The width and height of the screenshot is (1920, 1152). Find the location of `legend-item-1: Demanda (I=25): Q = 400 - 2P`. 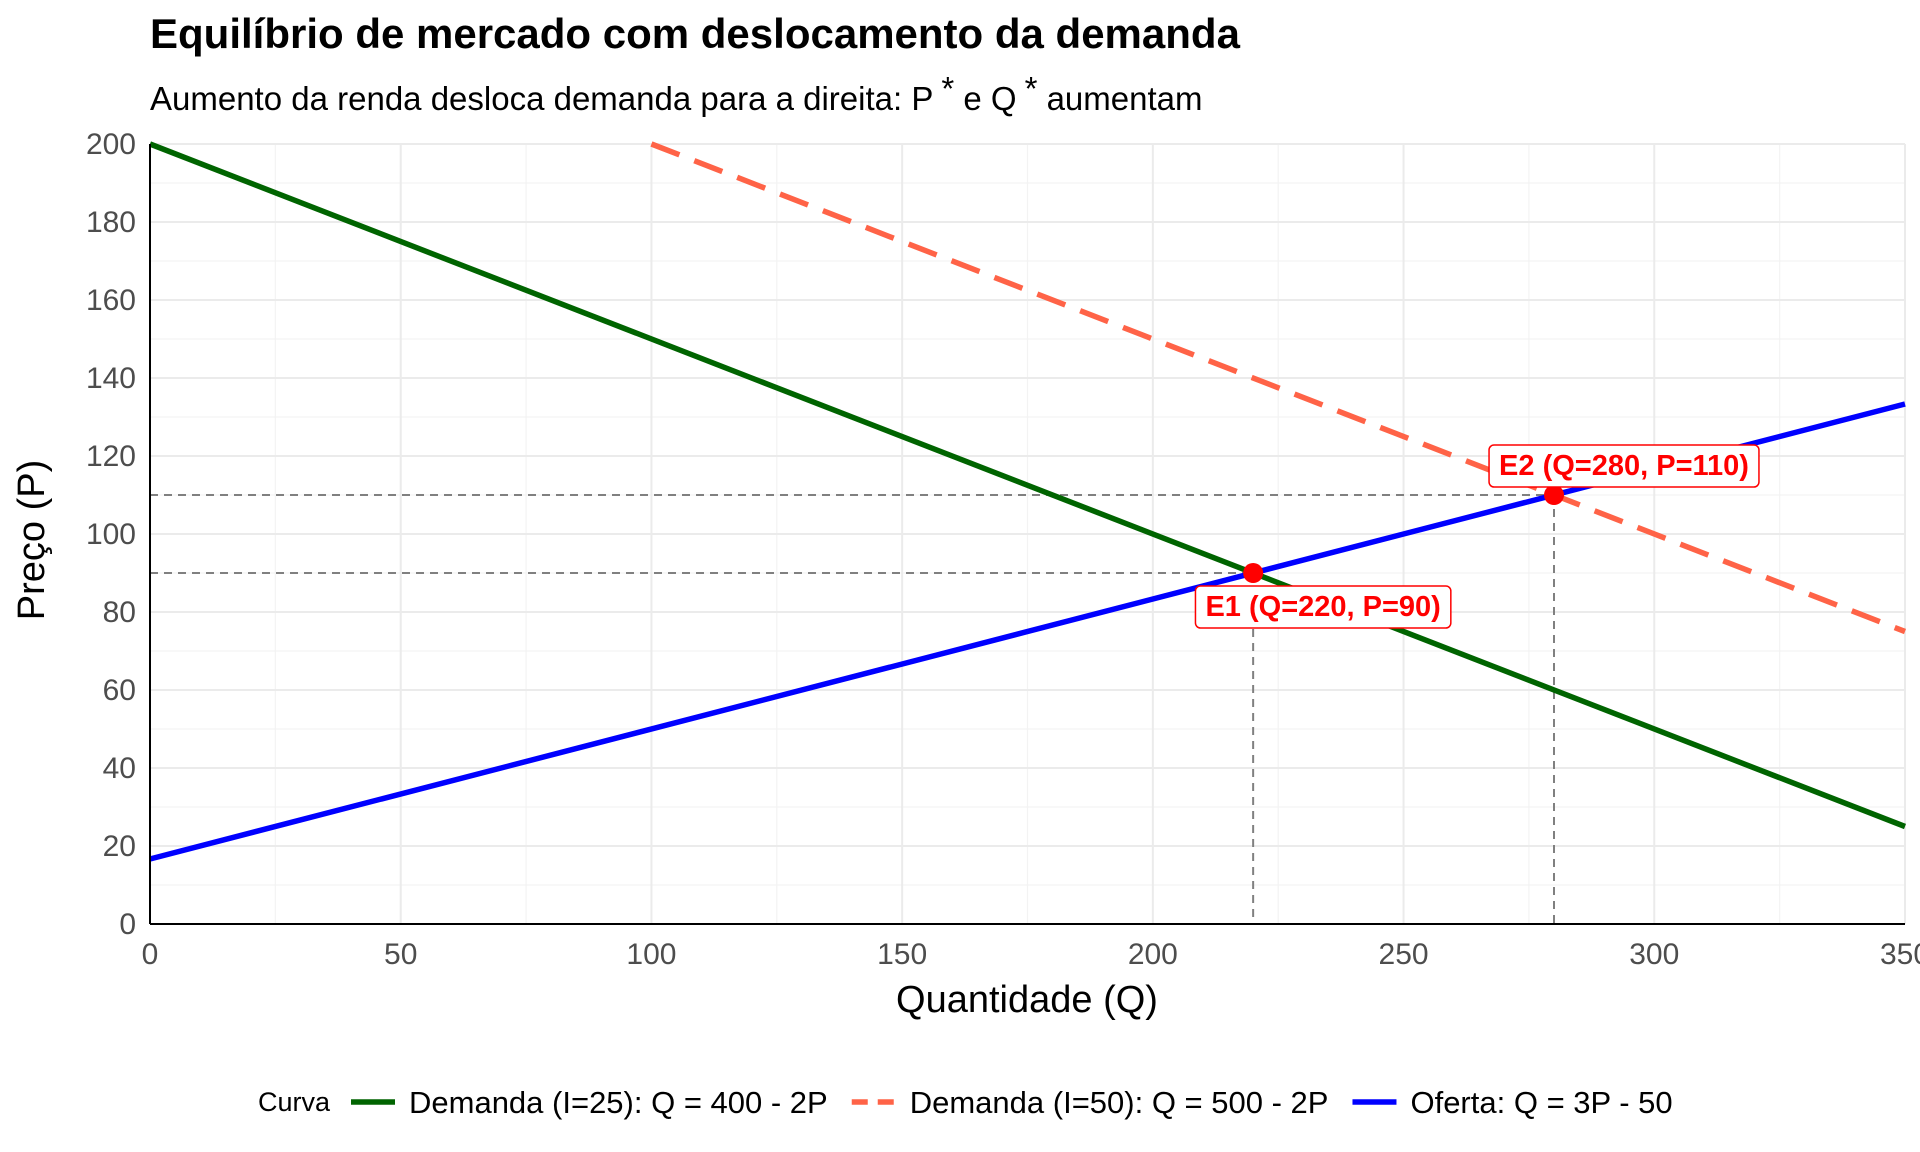

legend-item-1: Demanda (I=25): Q = 400 - 2P is located at coordinates (589, 1102).